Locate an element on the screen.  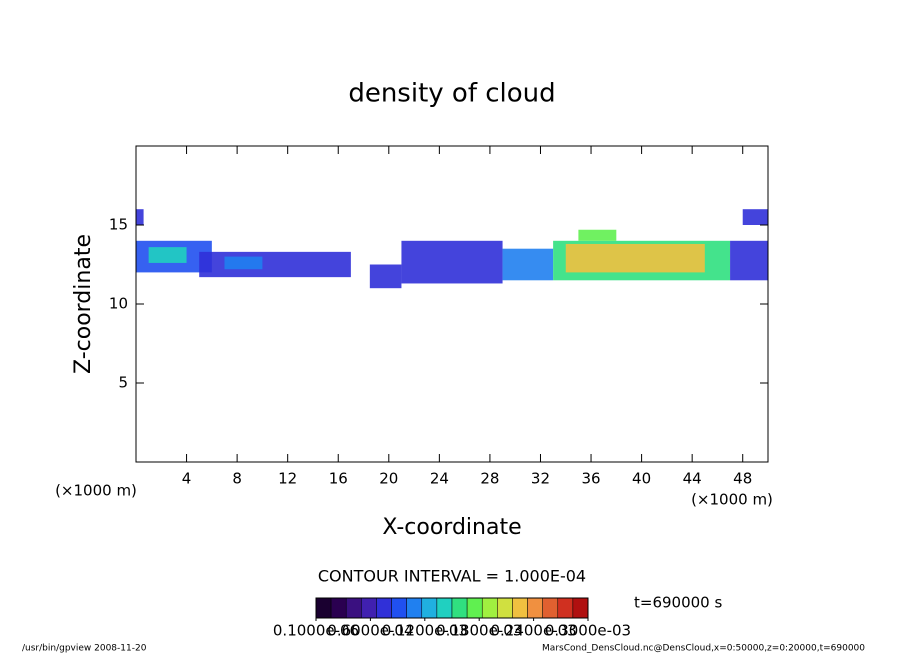
x-tick-label: 20 is located at coordinates (388, 479).